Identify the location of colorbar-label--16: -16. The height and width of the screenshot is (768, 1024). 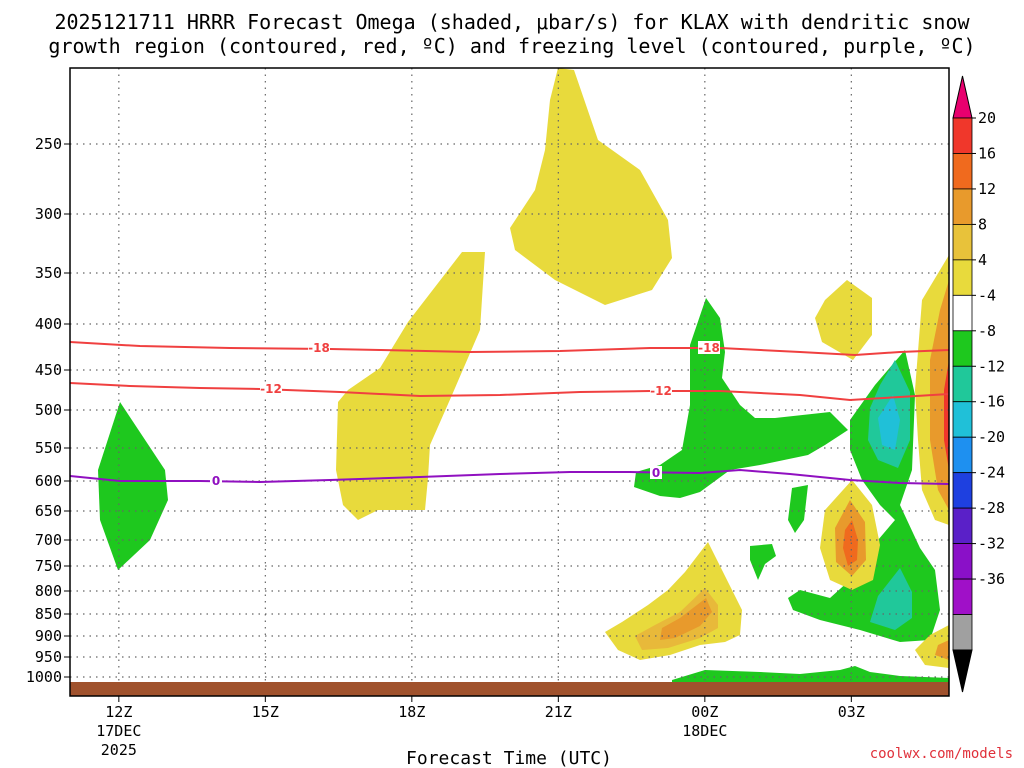
(991, 402).